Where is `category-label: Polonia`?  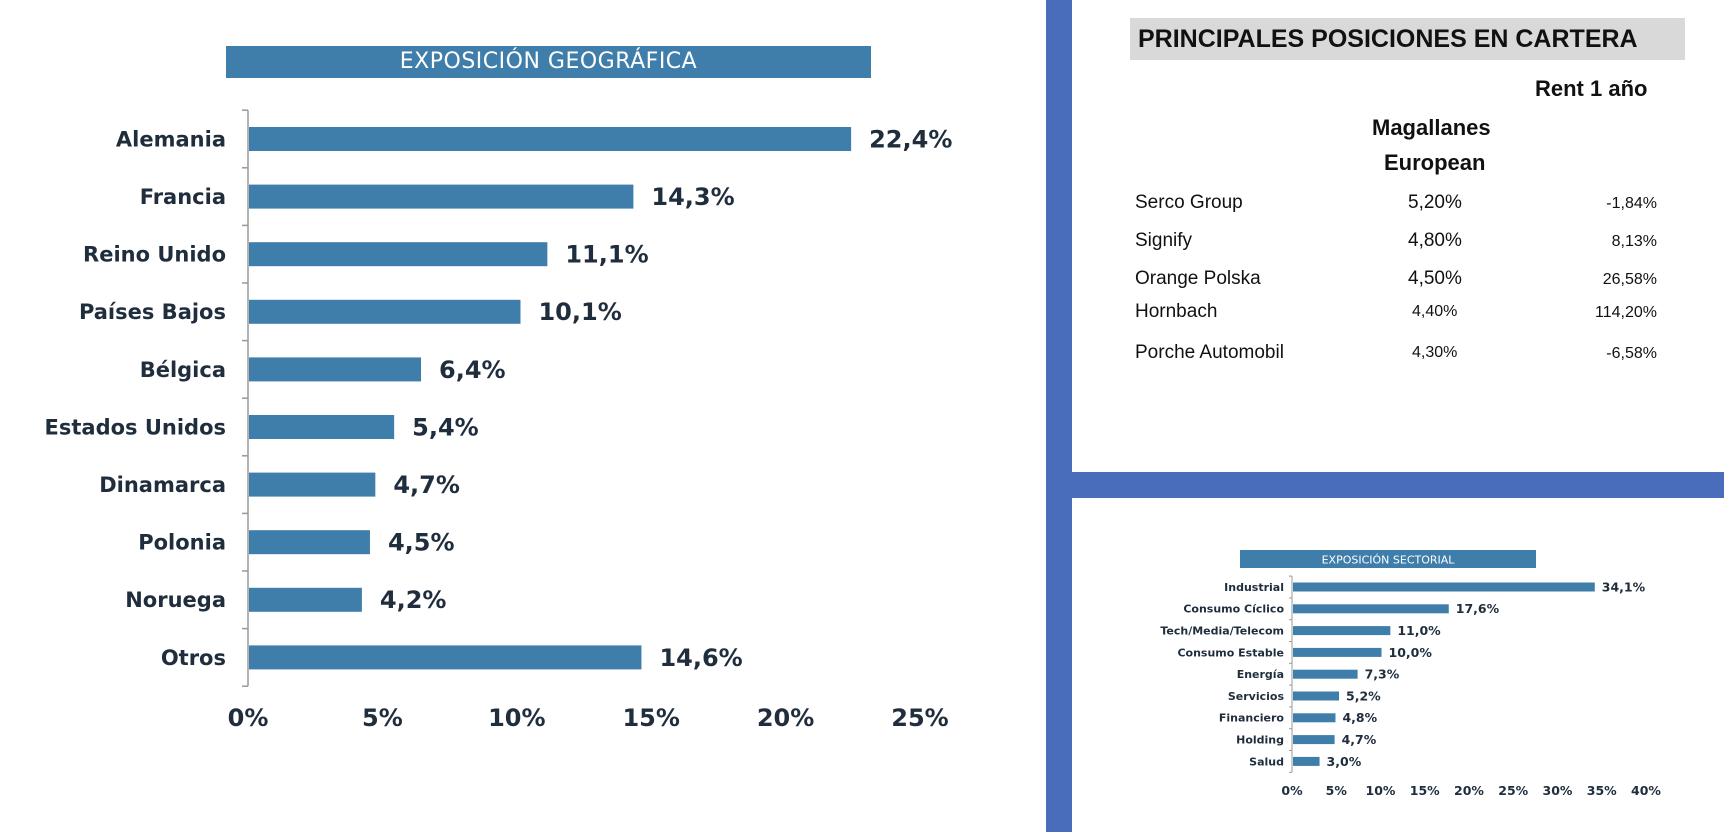
category-label: Polonia is located at coordinates (182, 543).